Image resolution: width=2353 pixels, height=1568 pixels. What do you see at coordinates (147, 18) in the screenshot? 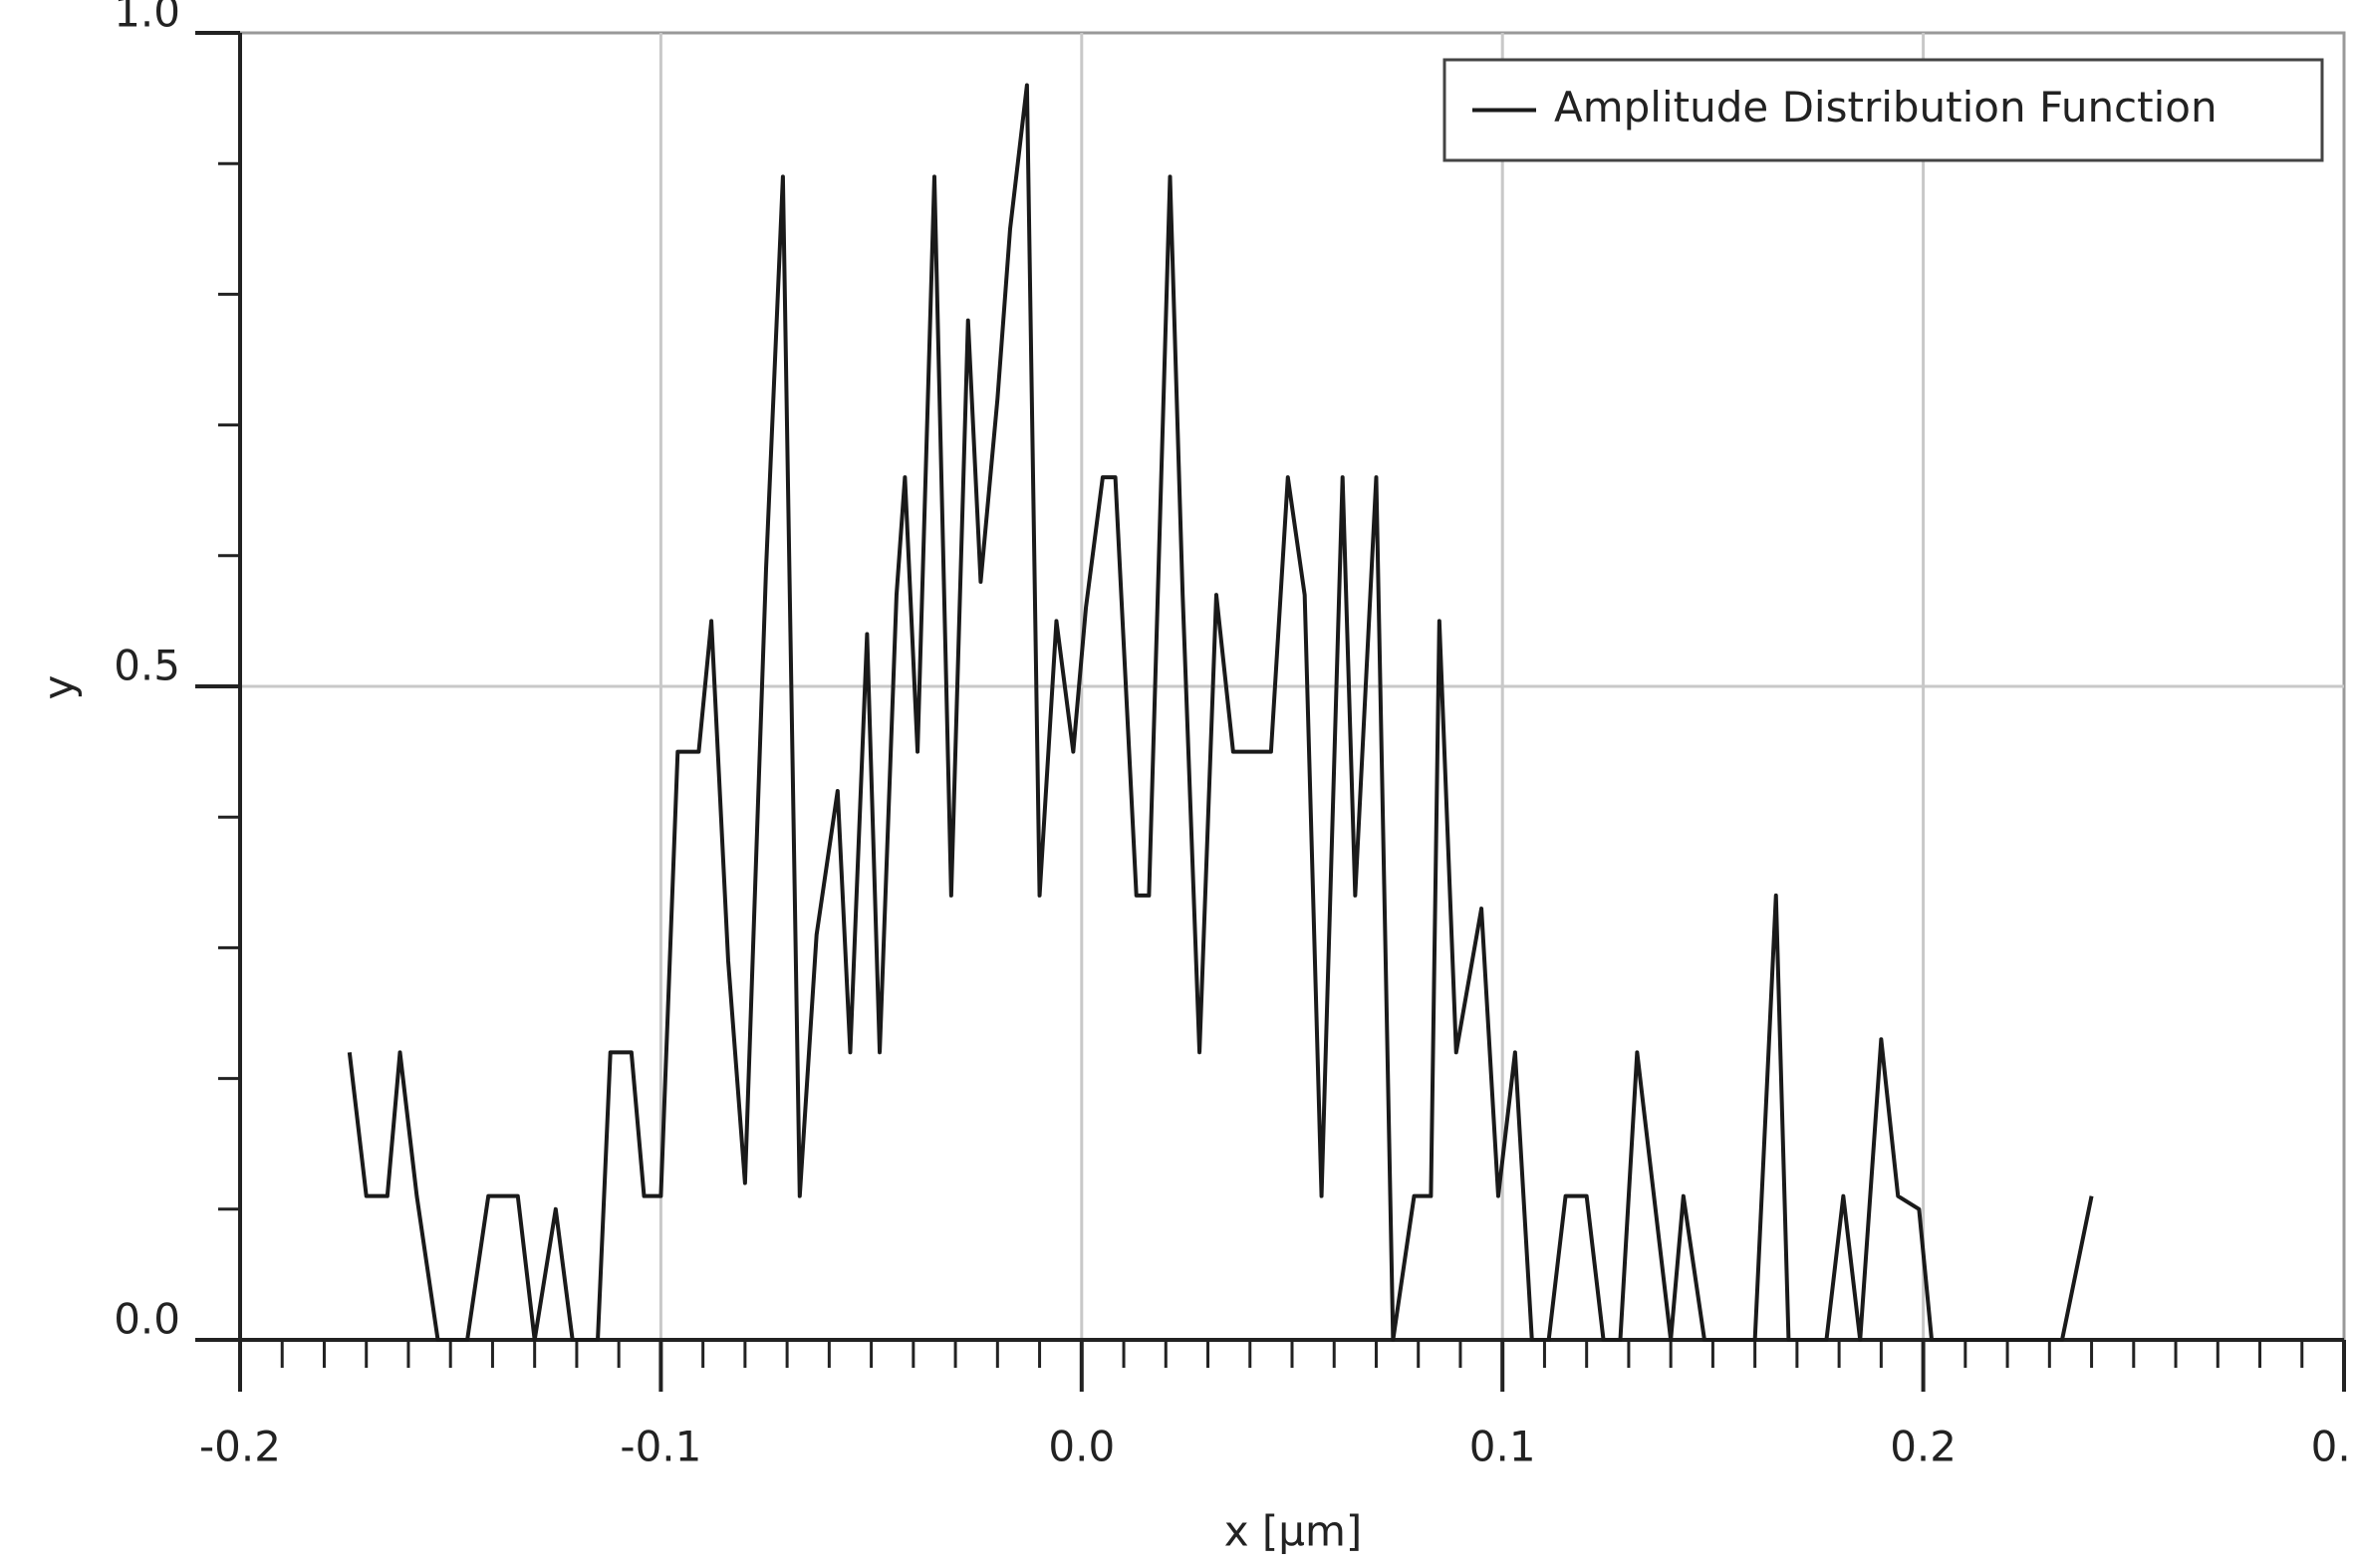
I see `y-tick-label: 1.0` at bounding box center [147, 18].